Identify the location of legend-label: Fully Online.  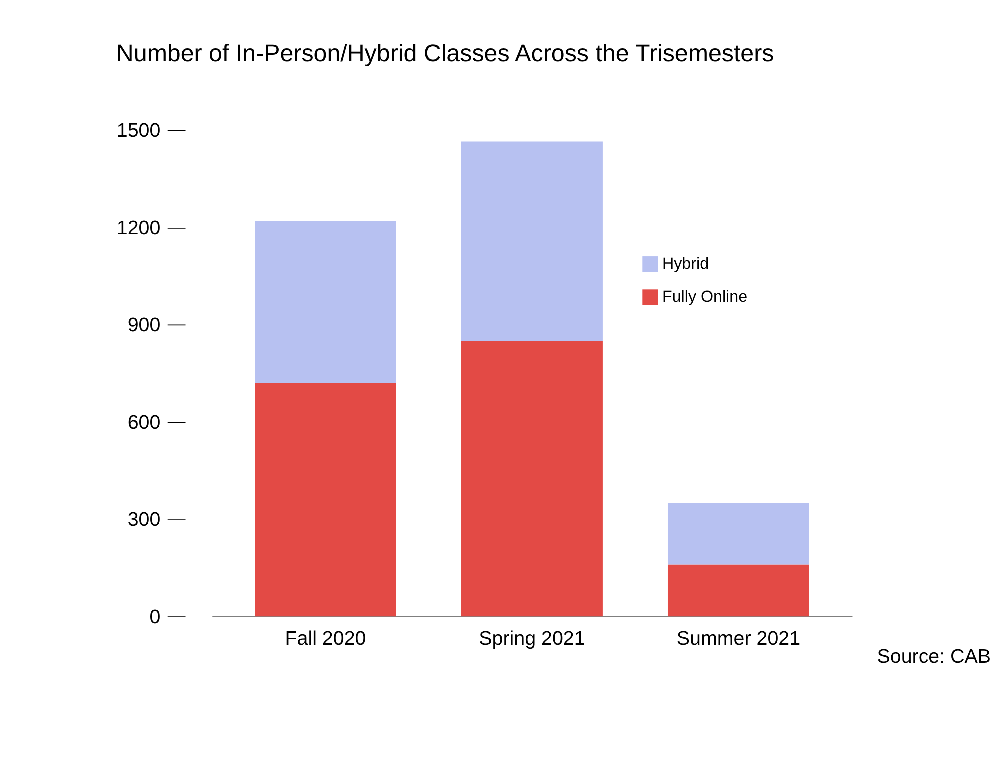
(705, 297).